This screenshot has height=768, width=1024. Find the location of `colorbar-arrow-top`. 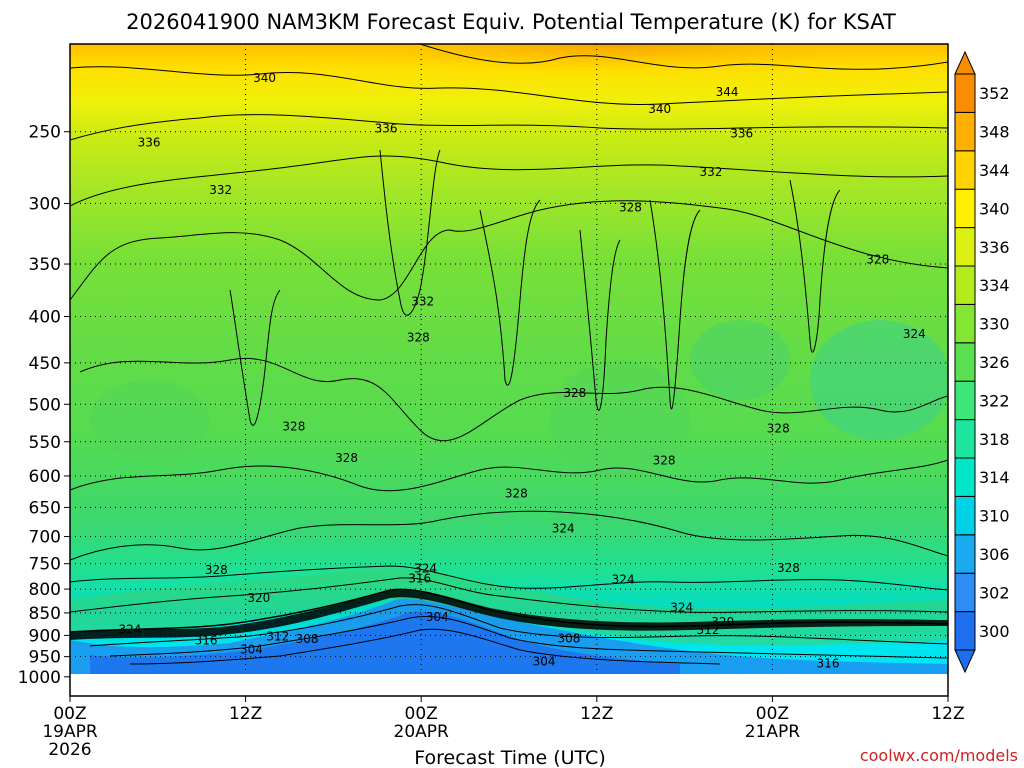

colorbar-arrow-top is located at coordinates (965, 62).